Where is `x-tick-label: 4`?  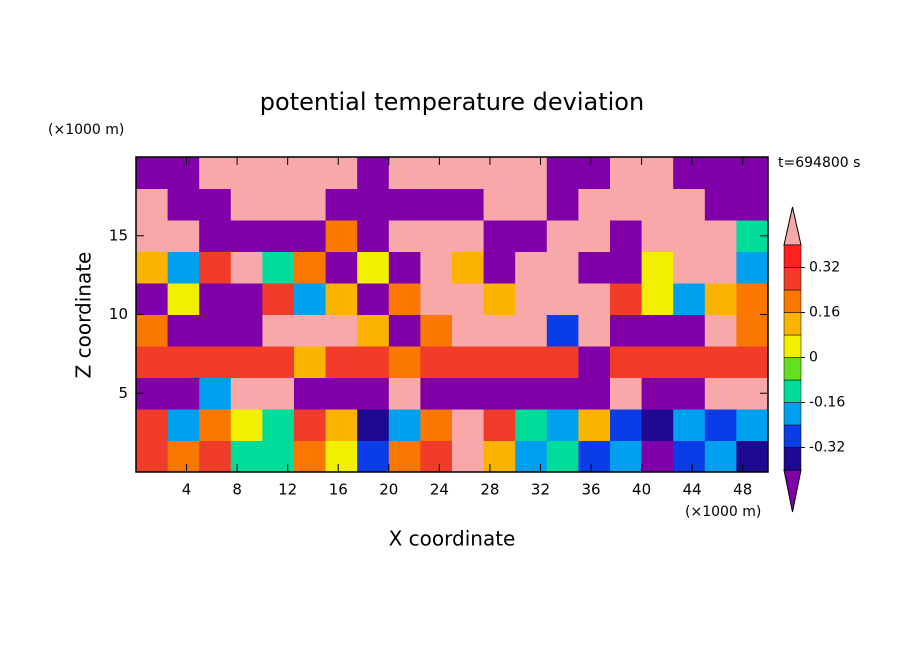 x-tick-label: 4 is located at coordinates (187, 490).